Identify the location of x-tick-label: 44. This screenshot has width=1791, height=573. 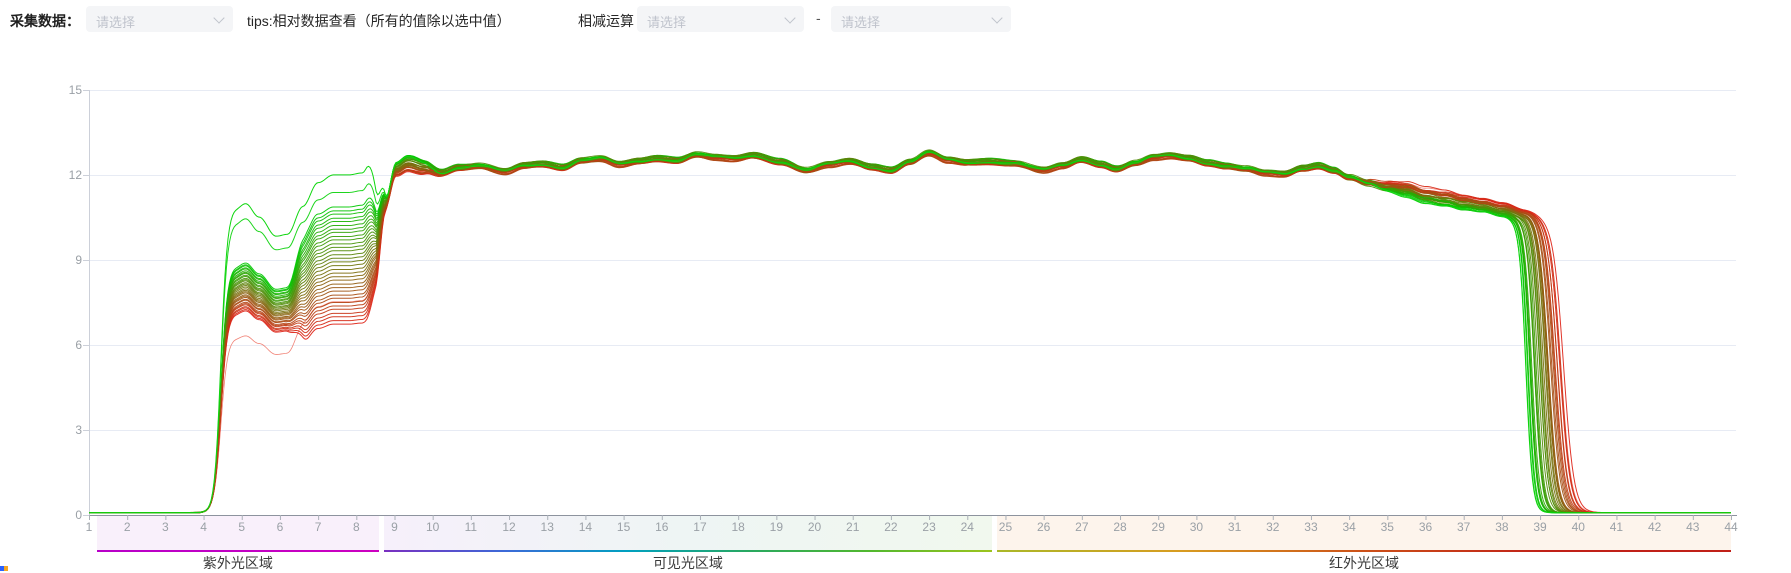
(1731, 527).